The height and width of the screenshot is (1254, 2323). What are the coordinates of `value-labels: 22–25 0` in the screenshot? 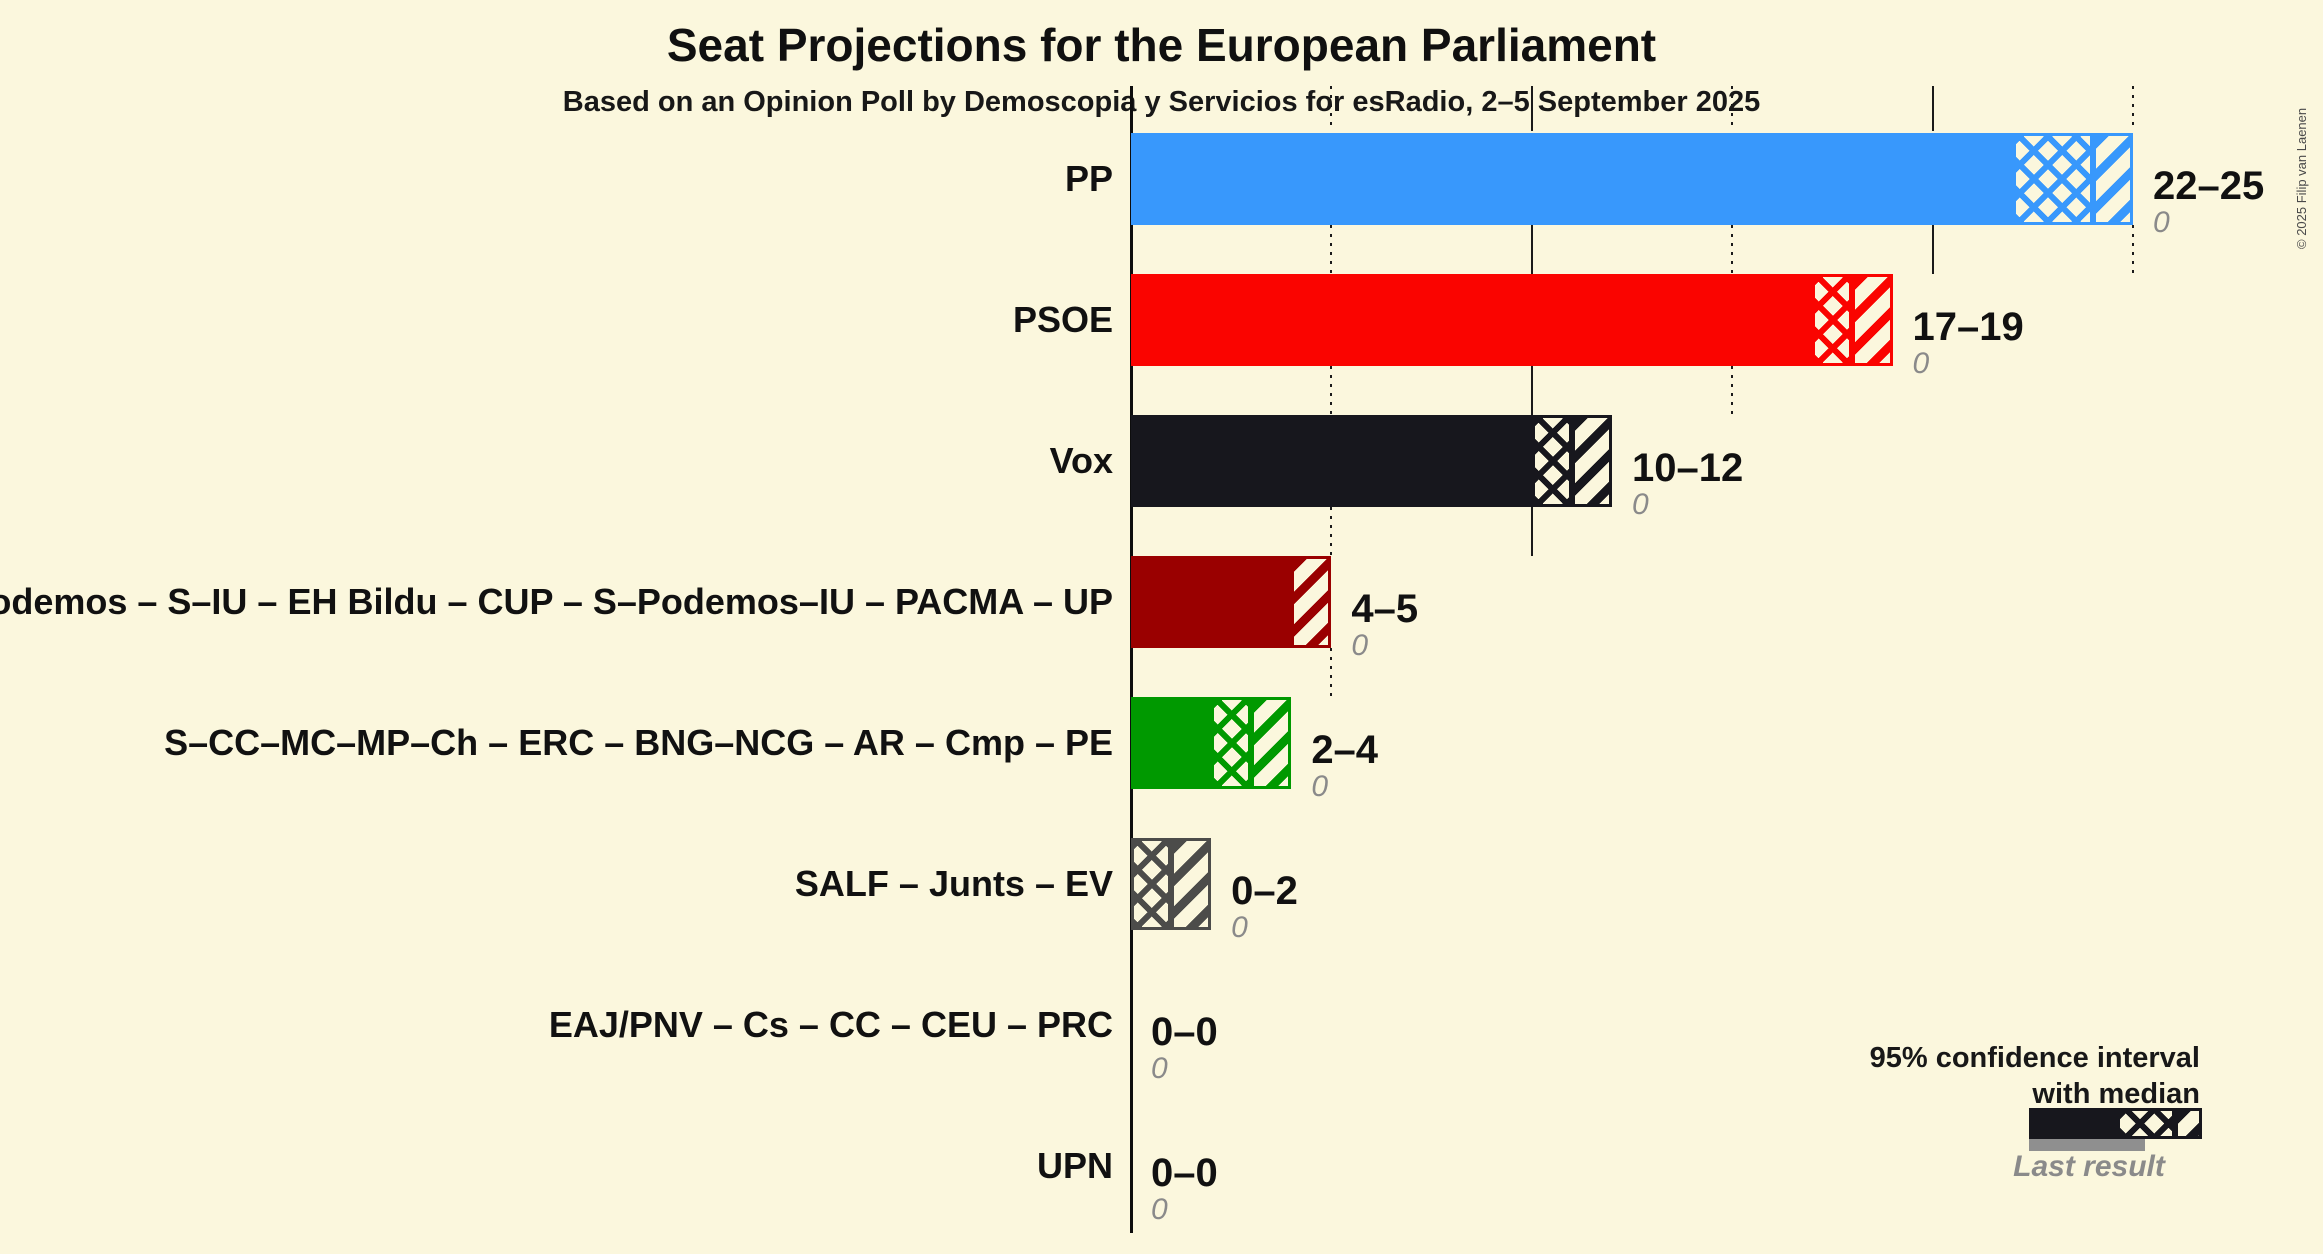 It's located at (2208, 202).